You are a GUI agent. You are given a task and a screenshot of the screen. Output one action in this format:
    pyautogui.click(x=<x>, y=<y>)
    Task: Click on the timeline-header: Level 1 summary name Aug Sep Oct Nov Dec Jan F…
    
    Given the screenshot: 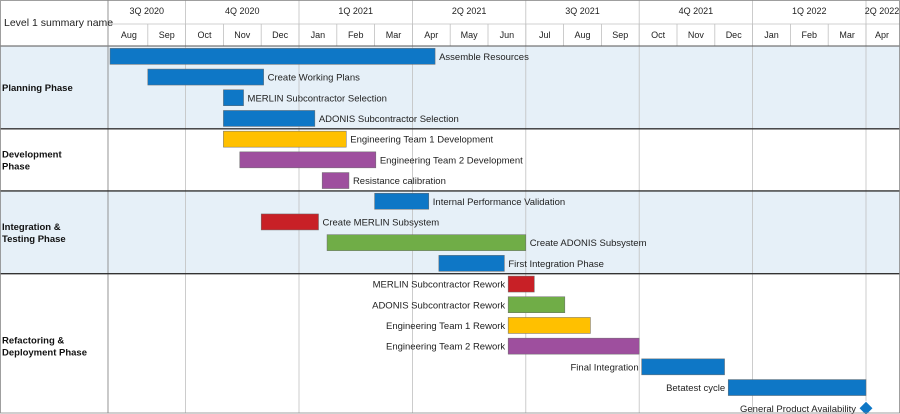 What is the action you would take?
    pyautogui.click(x=451, y=23)
    